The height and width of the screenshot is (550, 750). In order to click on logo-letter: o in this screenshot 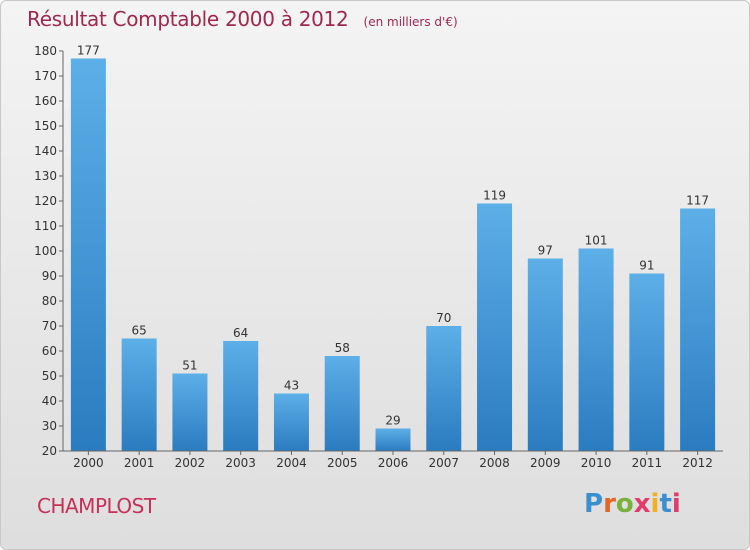, I will do `click(624, 504)`.